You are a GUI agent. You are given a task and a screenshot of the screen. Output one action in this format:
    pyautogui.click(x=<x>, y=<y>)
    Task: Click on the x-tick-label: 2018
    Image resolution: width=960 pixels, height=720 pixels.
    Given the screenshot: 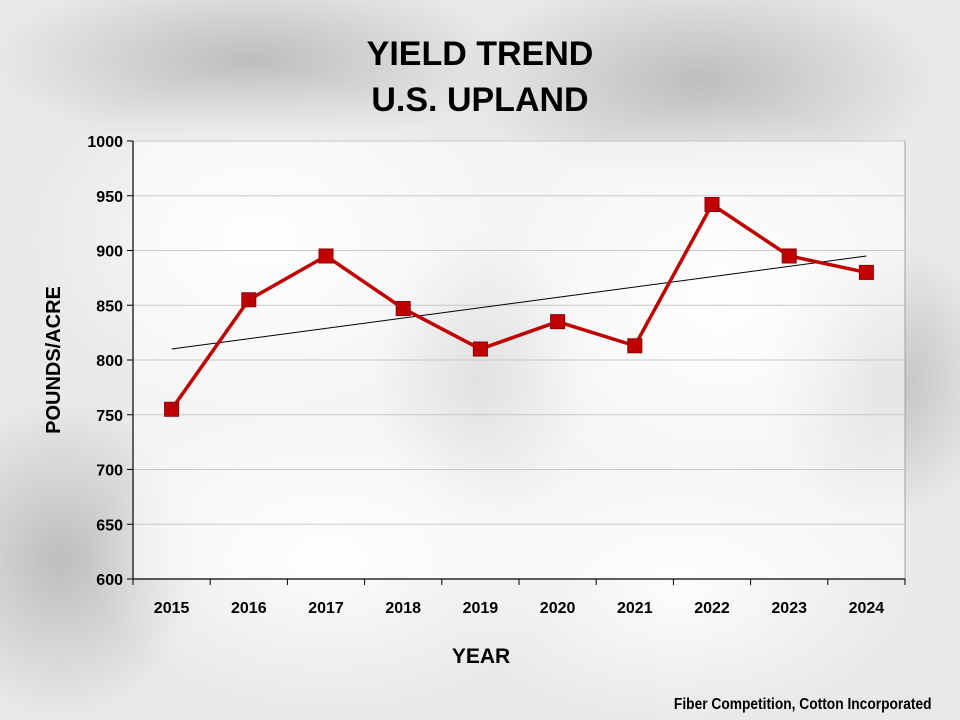 What is the action you would take?
    pyautogui.click(x=403, y=608)
    